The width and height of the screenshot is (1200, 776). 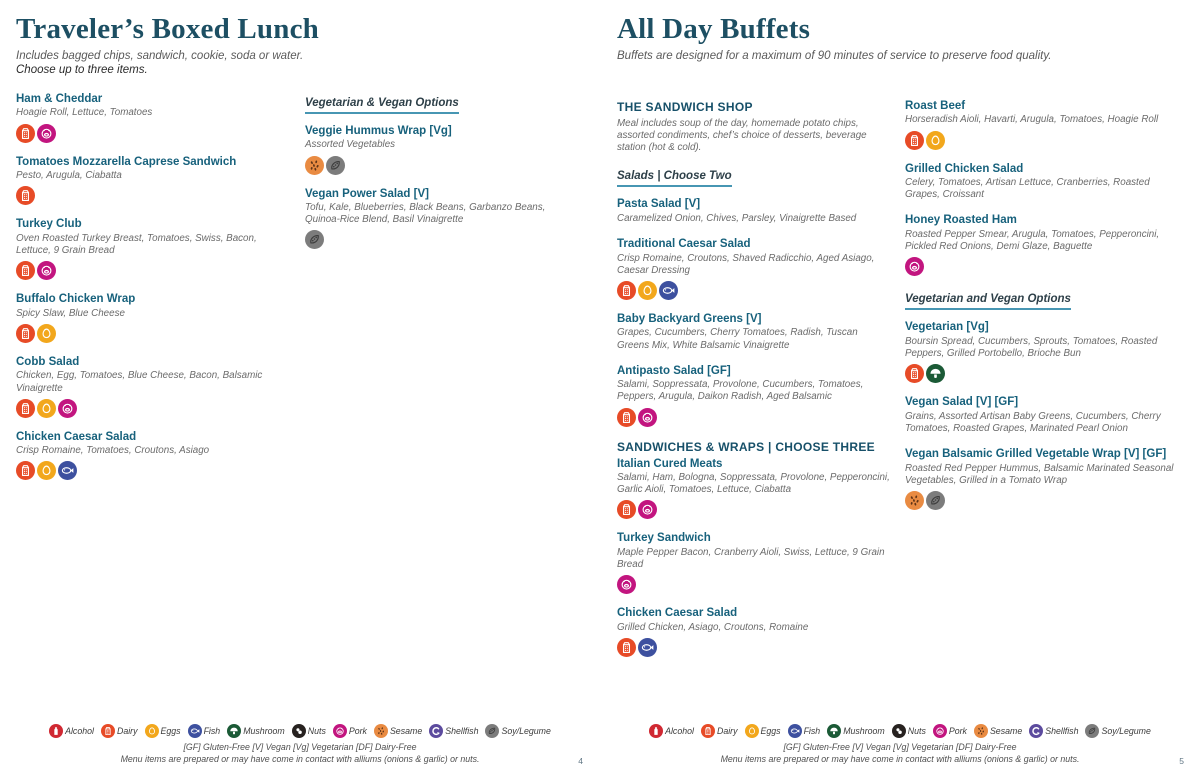 What do you see at coordinates (997, 731) in the screenshot?
I see `legend-entry-sesame: Sesame` at bounding box center [997, 731].